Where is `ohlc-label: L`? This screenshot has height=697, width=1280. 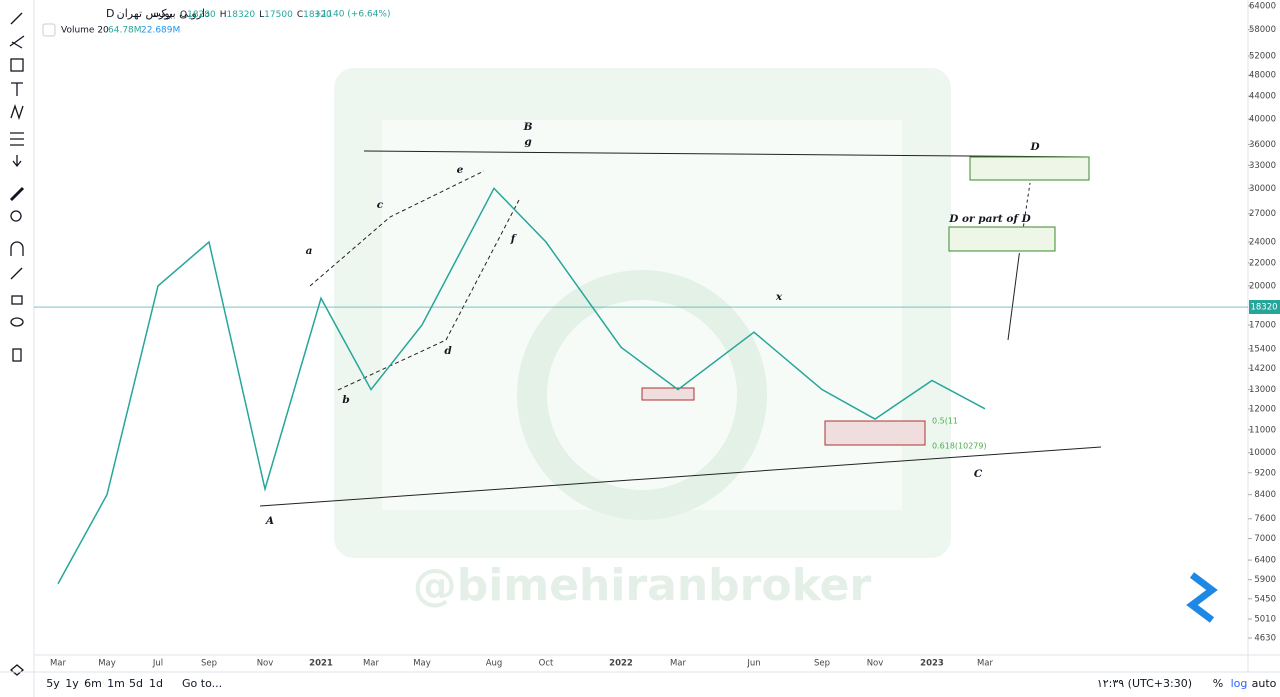 ohlc-label: L is located at coordinates (261, 15).